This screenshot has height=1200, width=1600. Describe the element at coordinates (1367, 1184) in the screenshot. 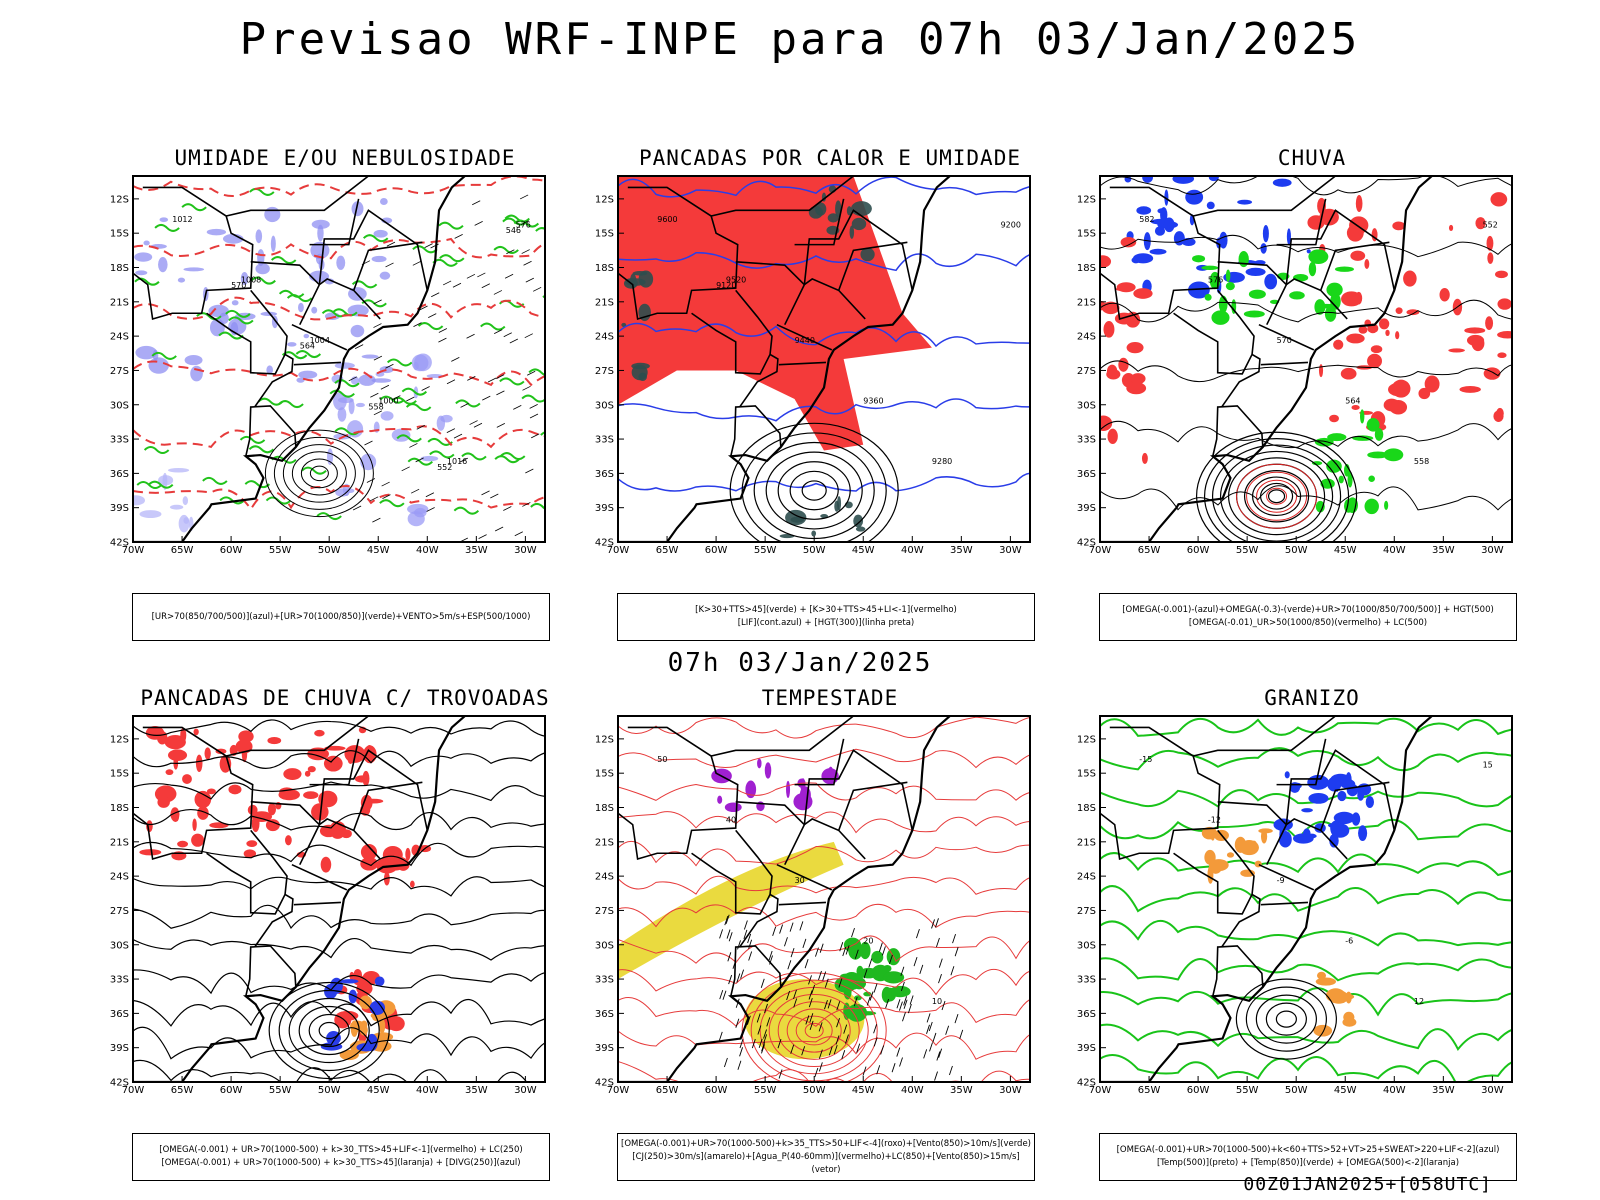

I see `run-info-footer: 00Z01JAN2025+[058UTC]` at that location.